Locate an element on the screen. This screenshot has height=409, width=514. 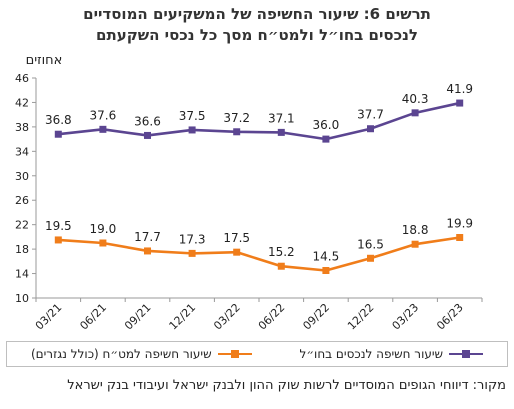
data-label: 17.3 is located at coordinates (192, 239).